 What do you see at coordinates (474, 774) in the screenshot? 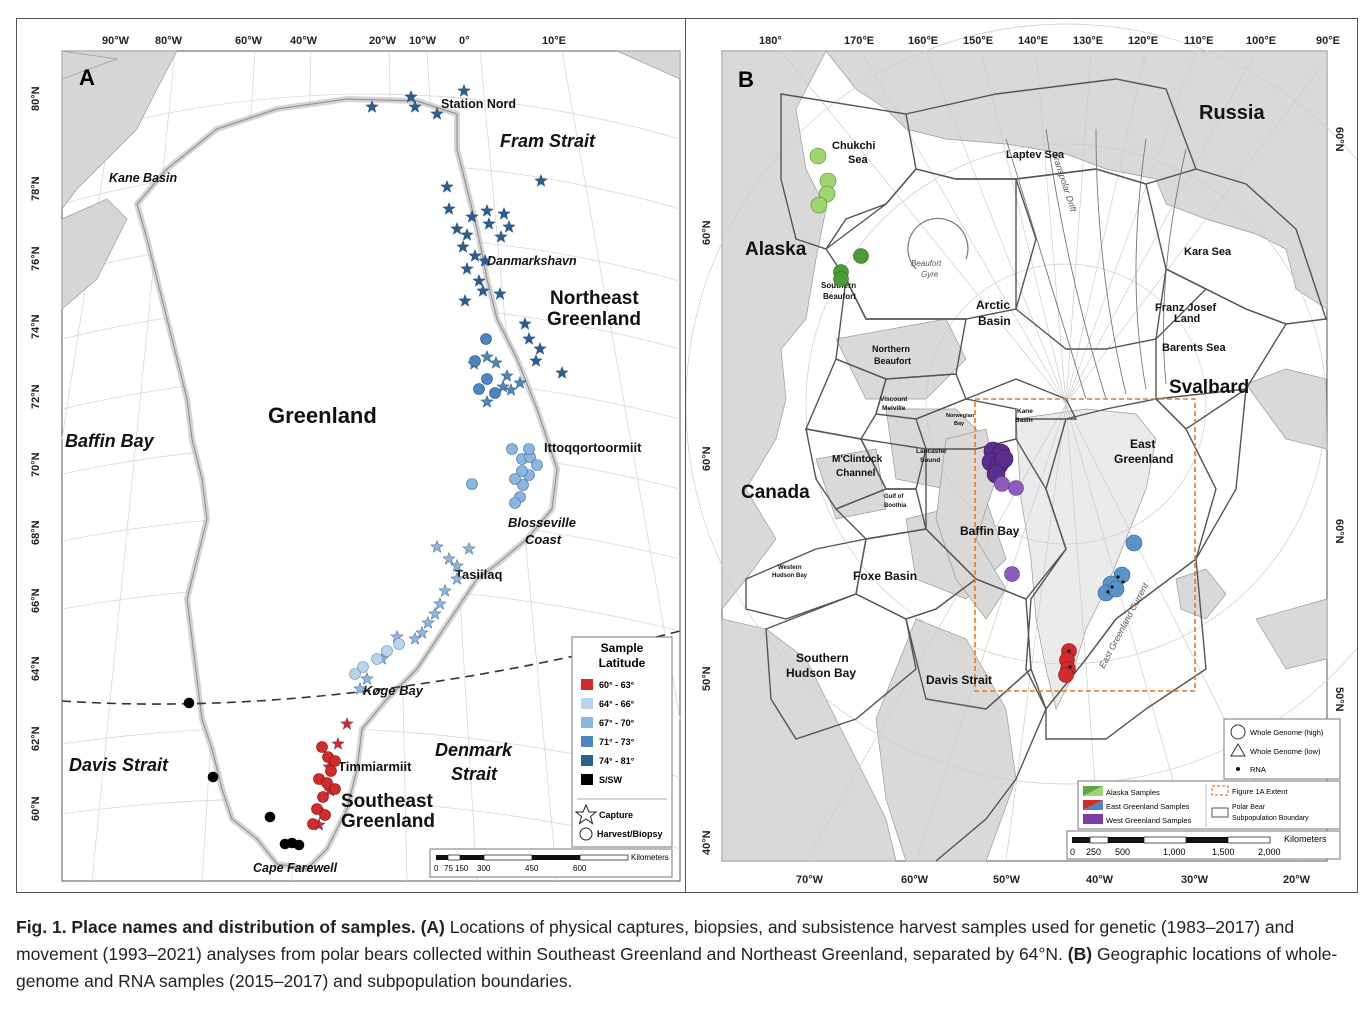
I see `label-denmark-strait-2: Strait` at bounding box center [474, 774].